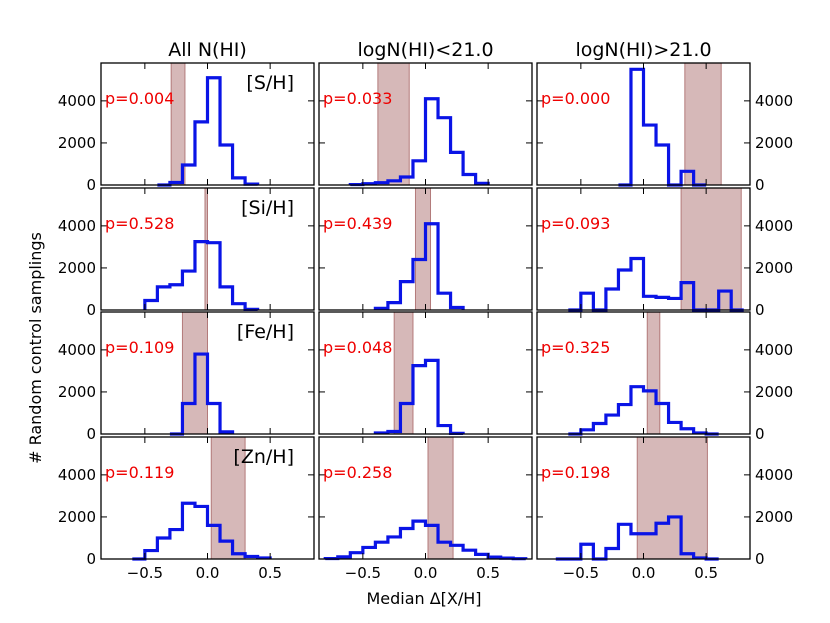 This screenshot has width=830, height=623. Describe the element at coordinates (91, 434) in the screenshot. I see `y-tick-label-r2c0-0: 0` at that location.